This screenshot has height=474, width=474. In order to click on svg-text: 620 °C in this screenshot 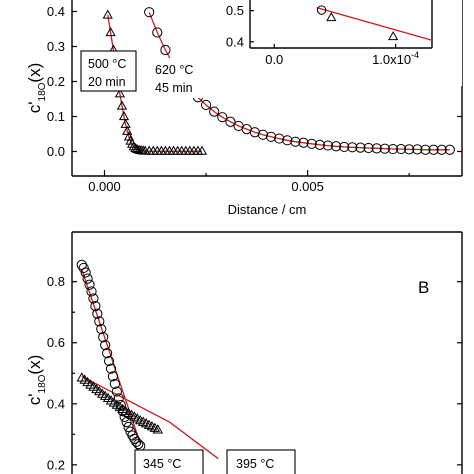, I will do `click(174, 70)`.